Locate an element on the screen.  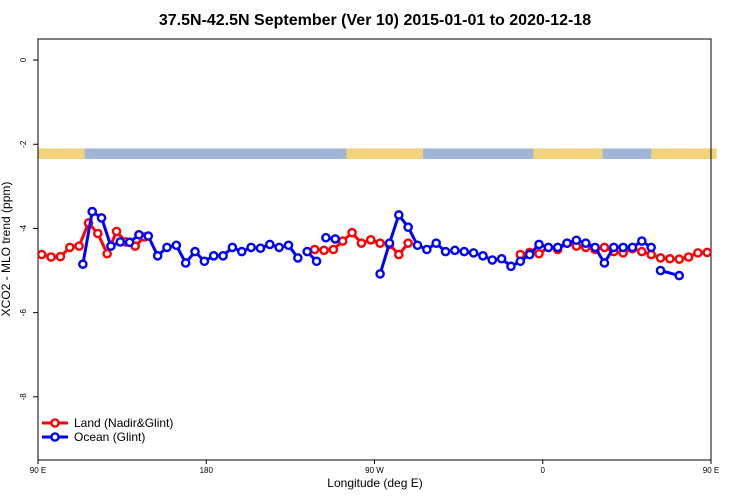
x-tick-label: 180 is located at coordinates (207, 470).